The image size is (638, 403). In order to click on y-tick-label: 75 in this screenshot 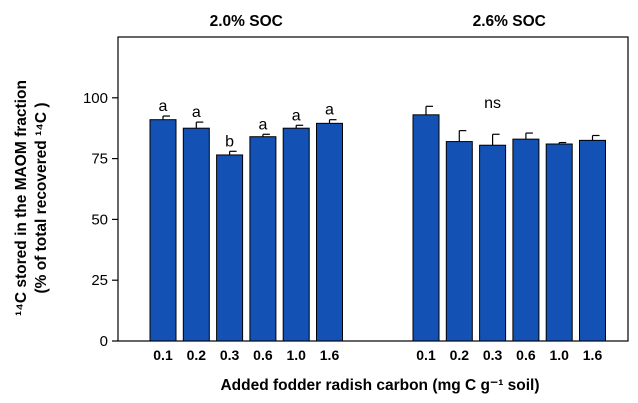, I will do `click(99, 159)`.